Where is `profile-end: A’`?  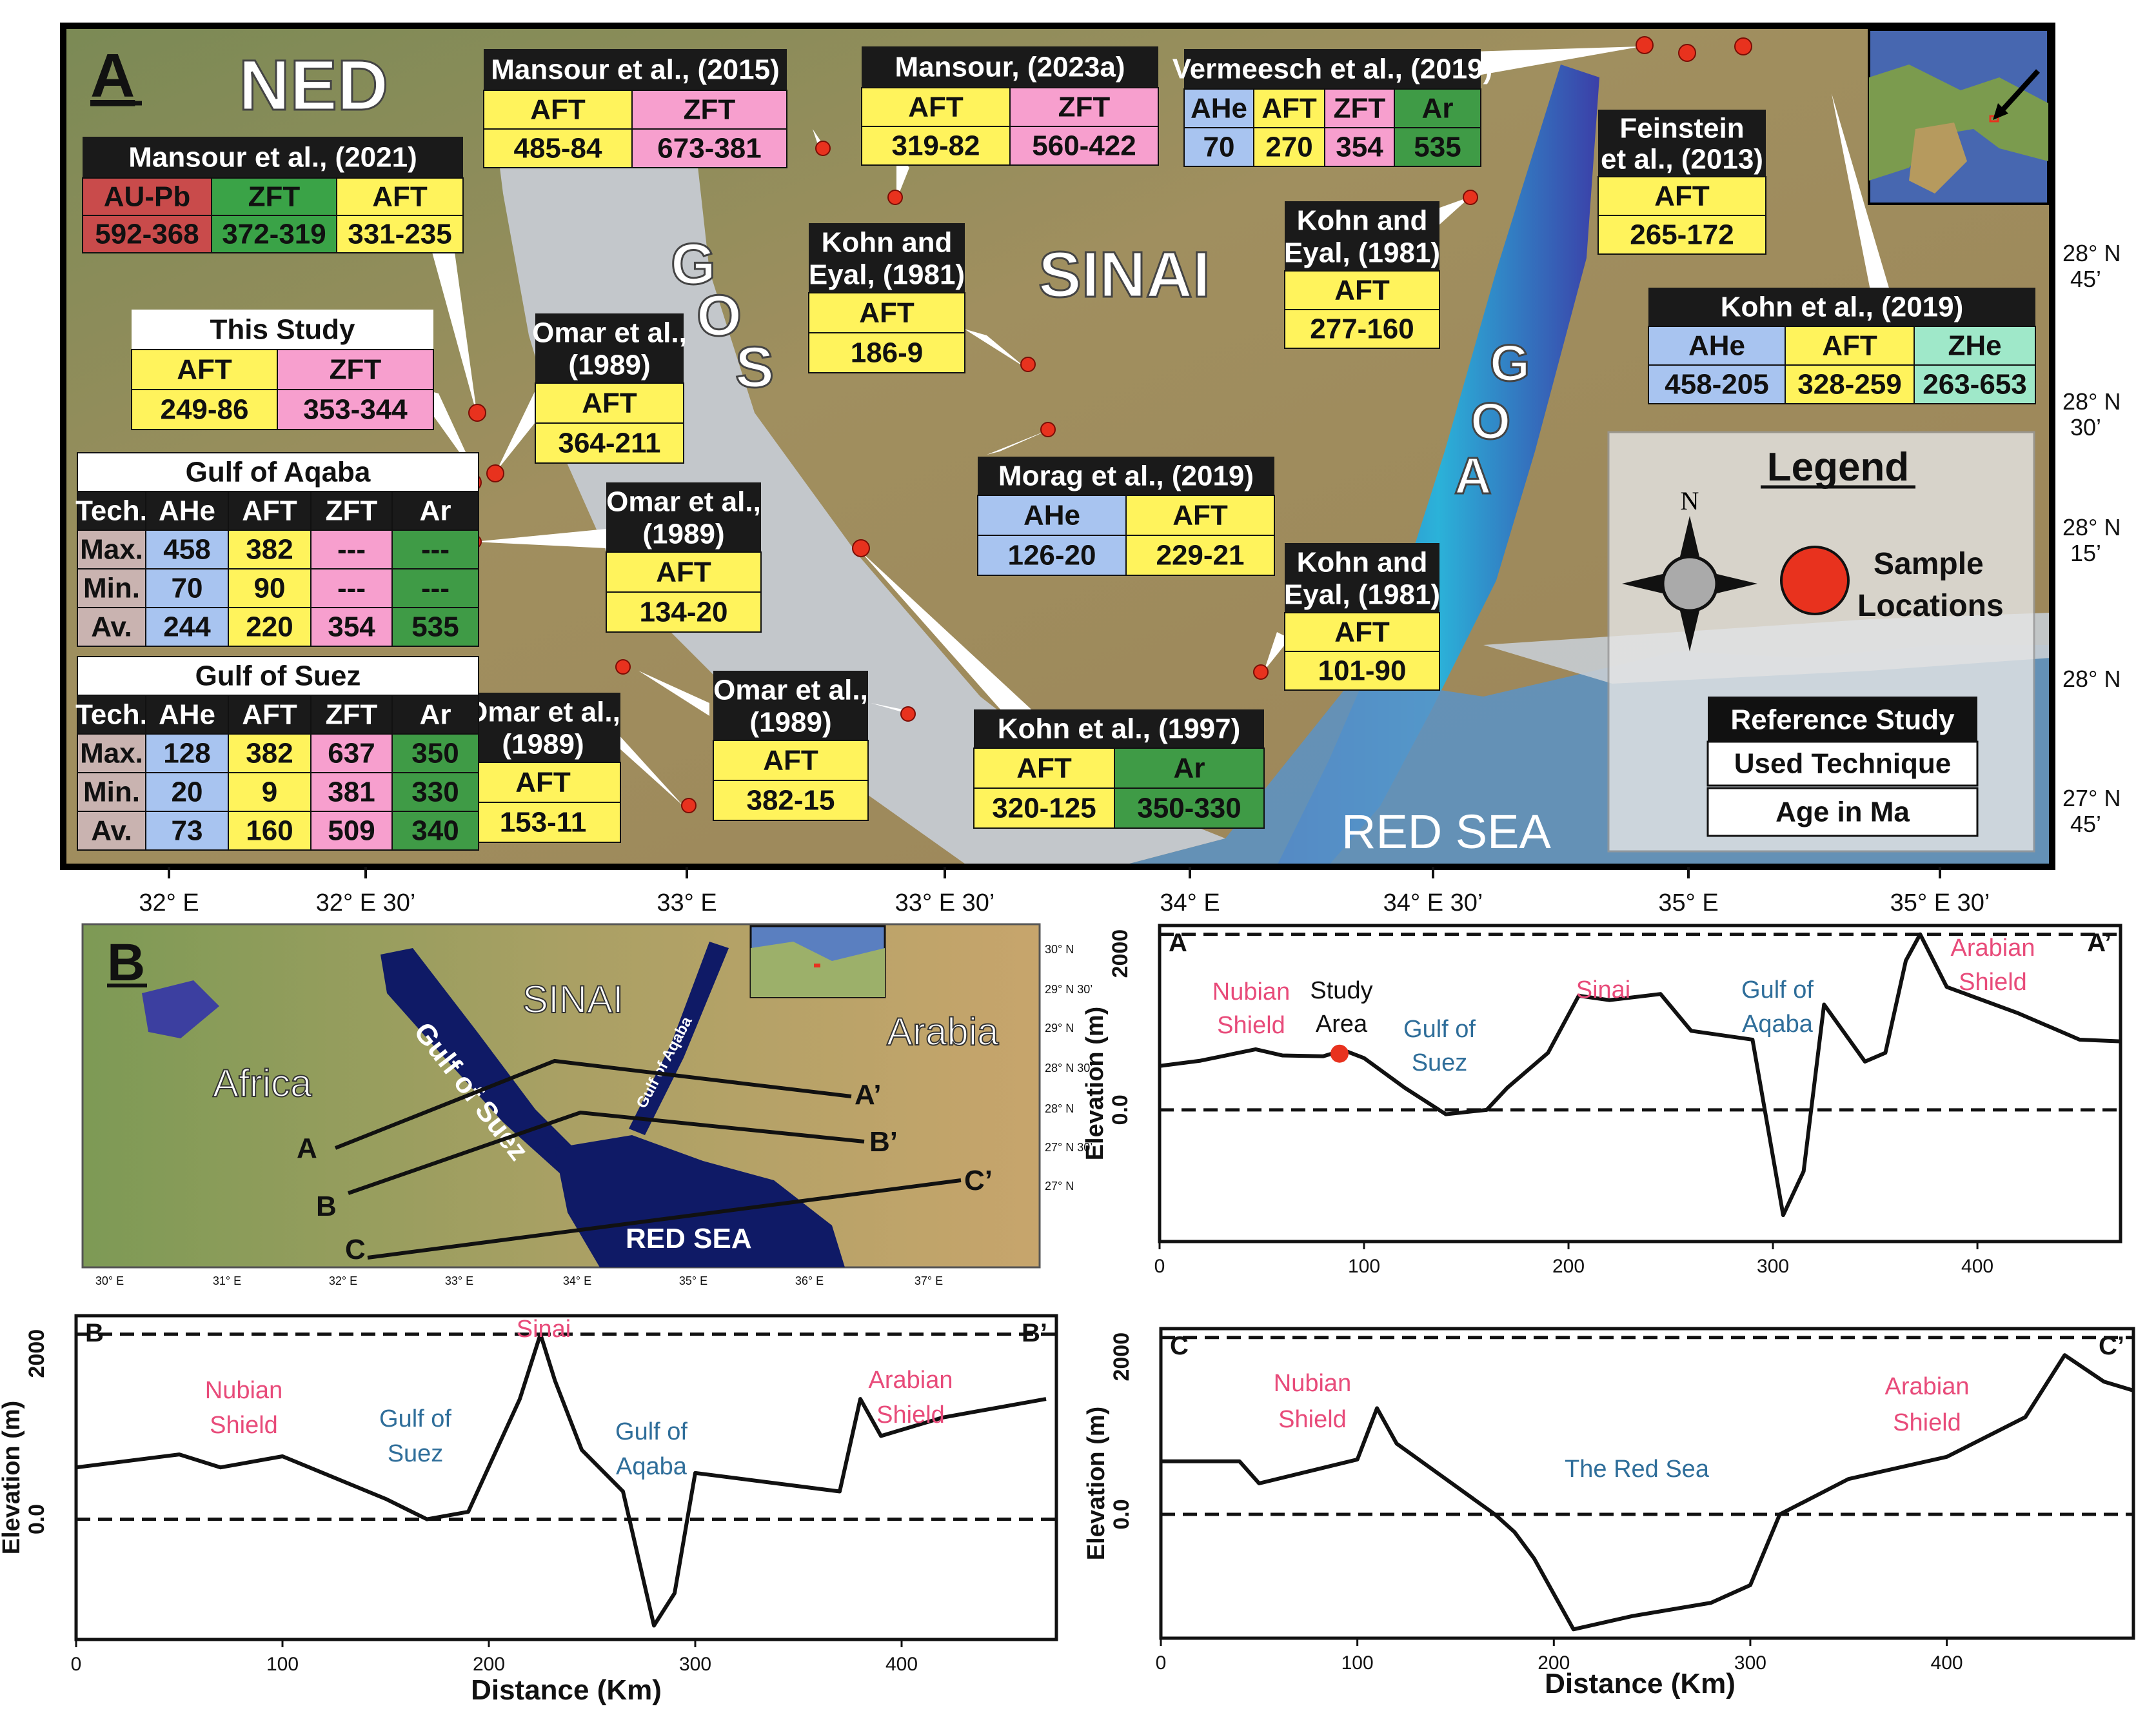 profile-end: A’ is located at coordinates (2099, 943).